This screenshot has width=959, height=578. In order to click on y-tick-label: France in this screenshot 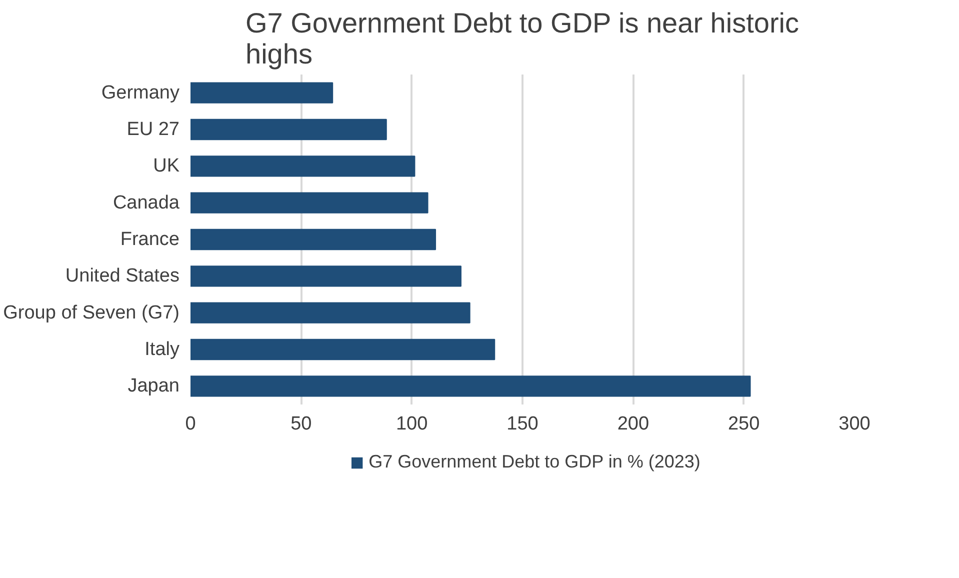, I will do `click(150, 239)`.